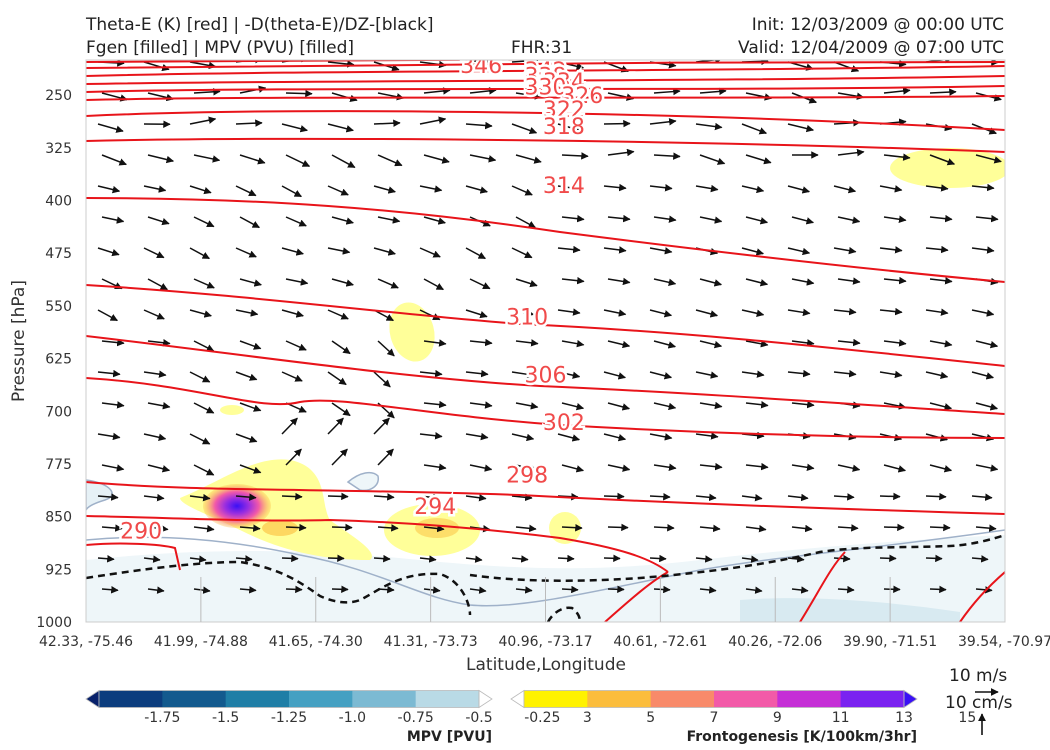 This screenshot has width=1050, height=750. What do you see at coordinates (58, 518) in the screenshot?
I see `y-tick-label: 850` at bounding box center [58, 518].